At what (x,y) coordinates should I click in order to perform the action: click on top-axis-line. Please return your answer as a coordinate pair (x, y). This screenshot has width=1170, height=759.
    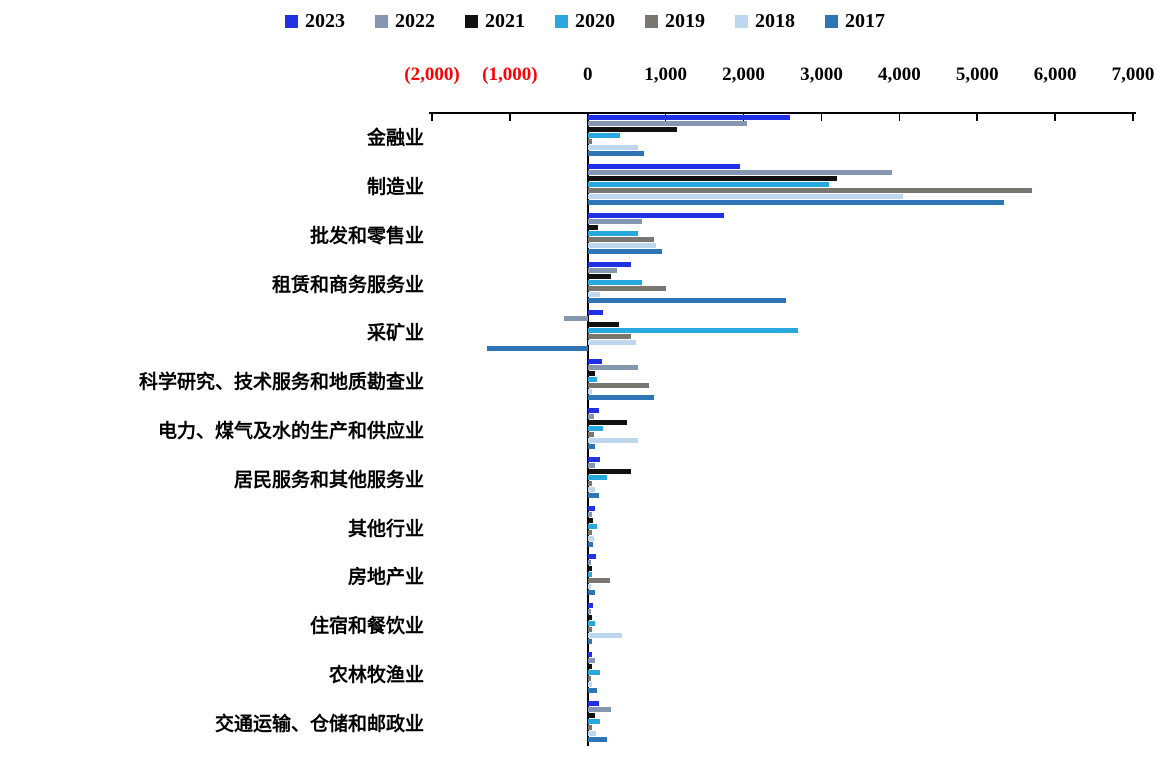
    Looking at the image, I should click on (782, 113).